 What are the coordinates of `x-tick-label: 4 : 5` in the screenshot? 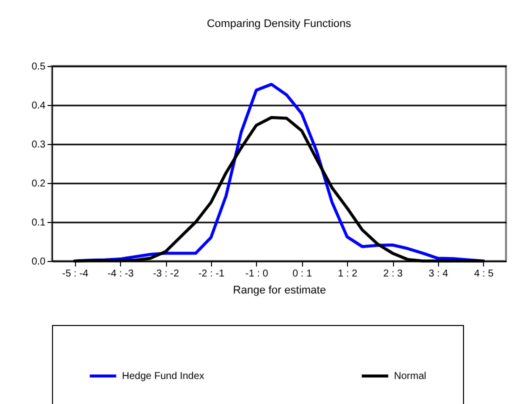 It's located at (484, 274).